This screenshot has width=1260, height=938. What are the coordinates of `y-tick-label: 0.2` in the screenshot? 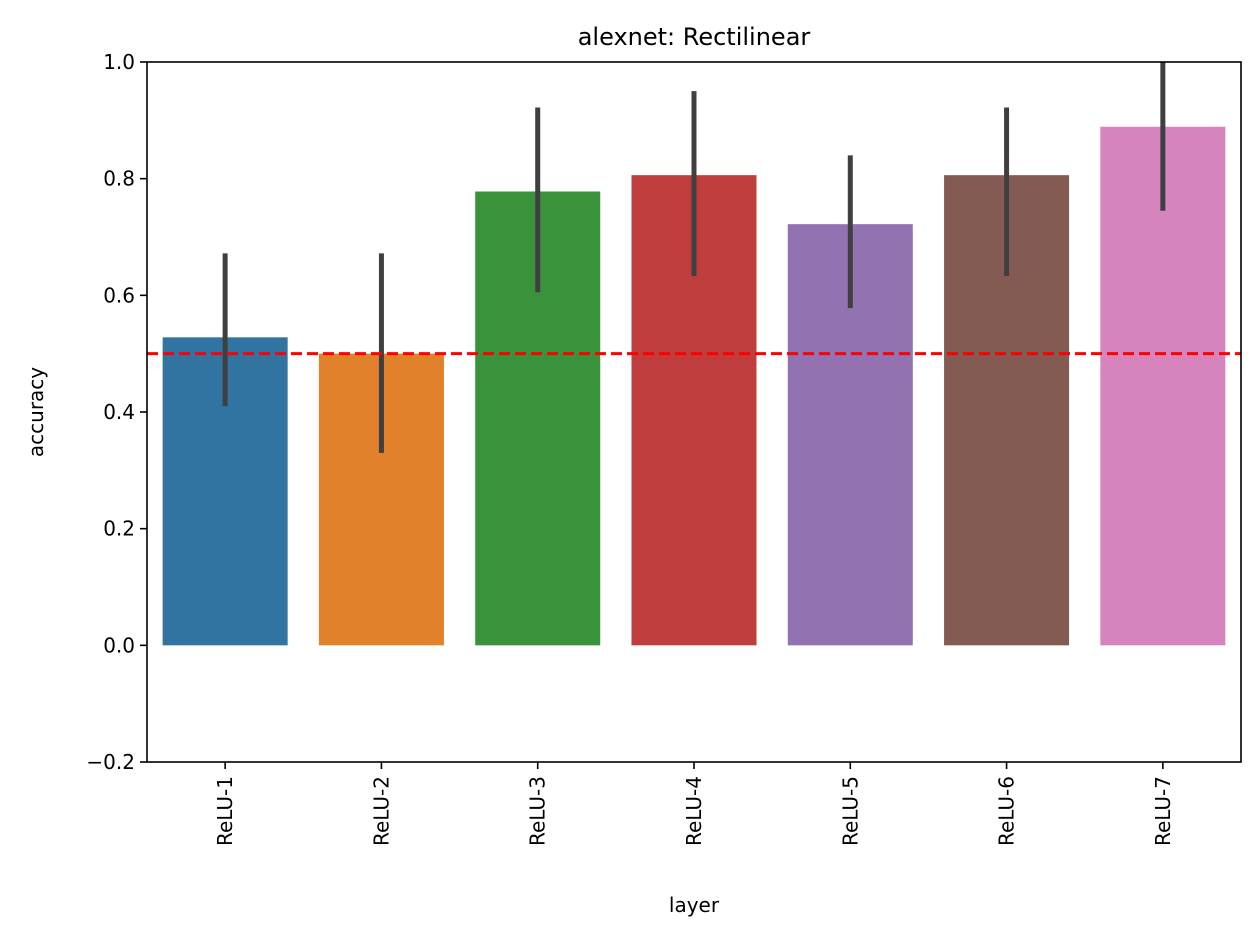 It's located at (119, 529).